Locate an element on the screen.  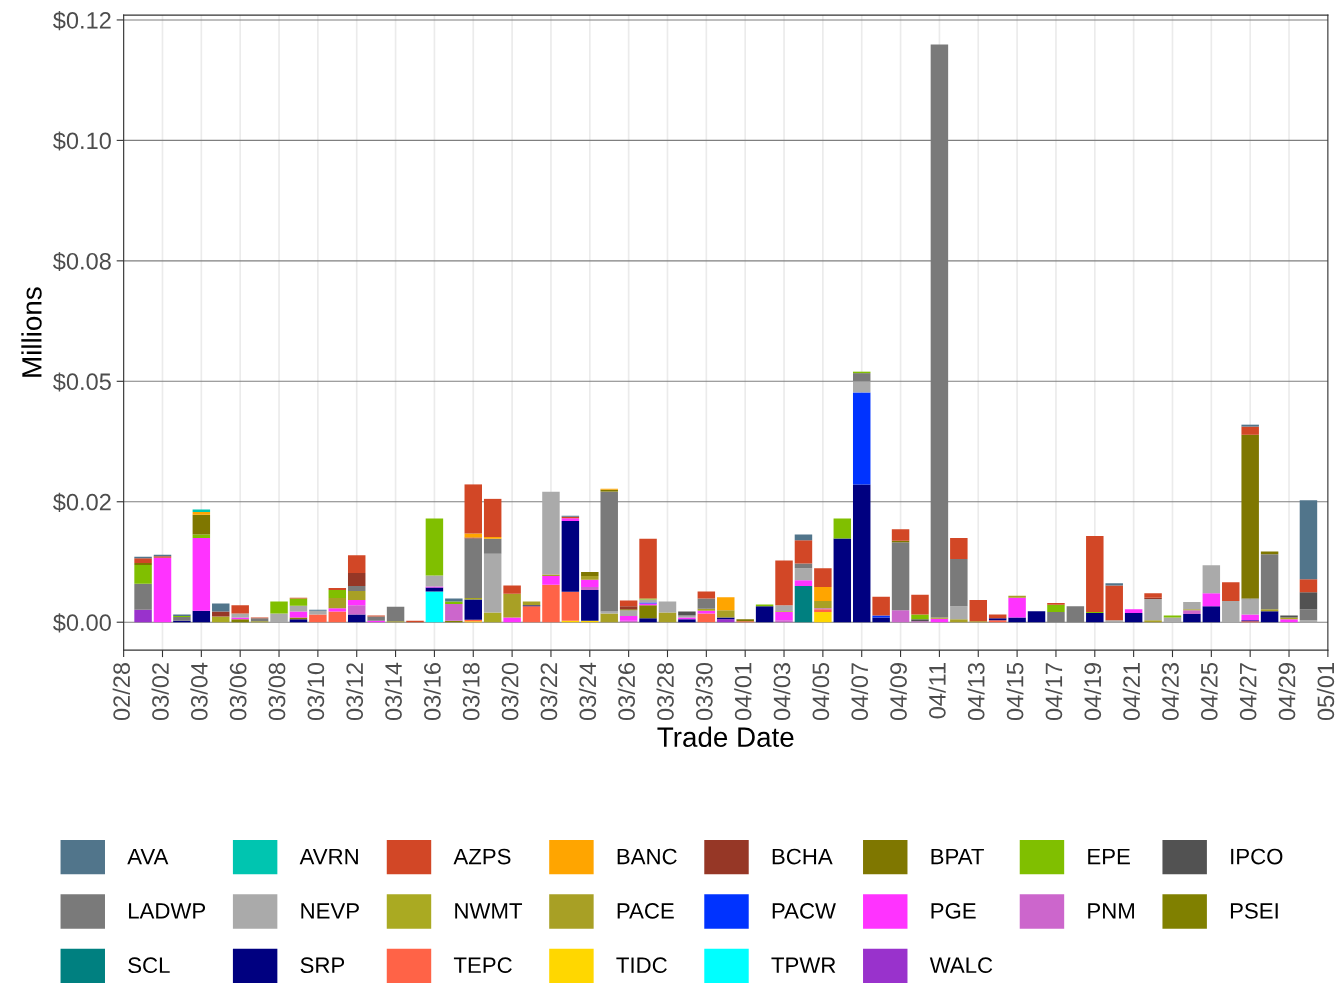
x-tick-label: 04/07 is located at coordinates (859, 692).